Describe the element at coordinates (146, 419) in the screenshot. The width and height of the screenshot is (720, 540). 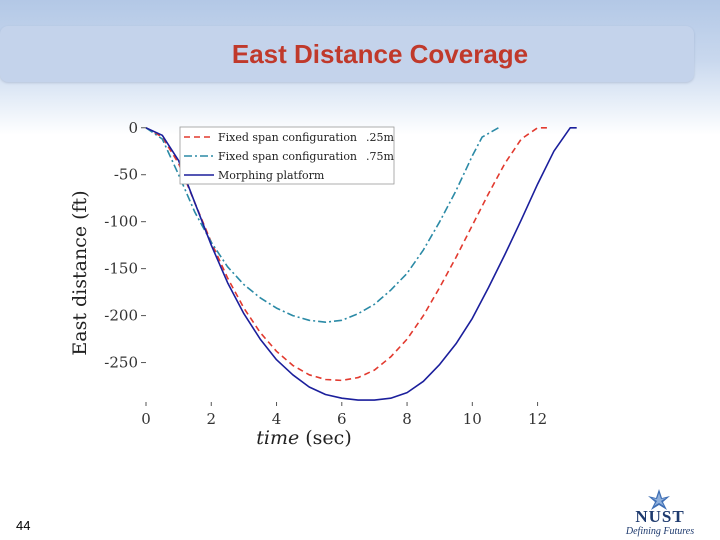
I see `x-tick-label: 0` at that location.